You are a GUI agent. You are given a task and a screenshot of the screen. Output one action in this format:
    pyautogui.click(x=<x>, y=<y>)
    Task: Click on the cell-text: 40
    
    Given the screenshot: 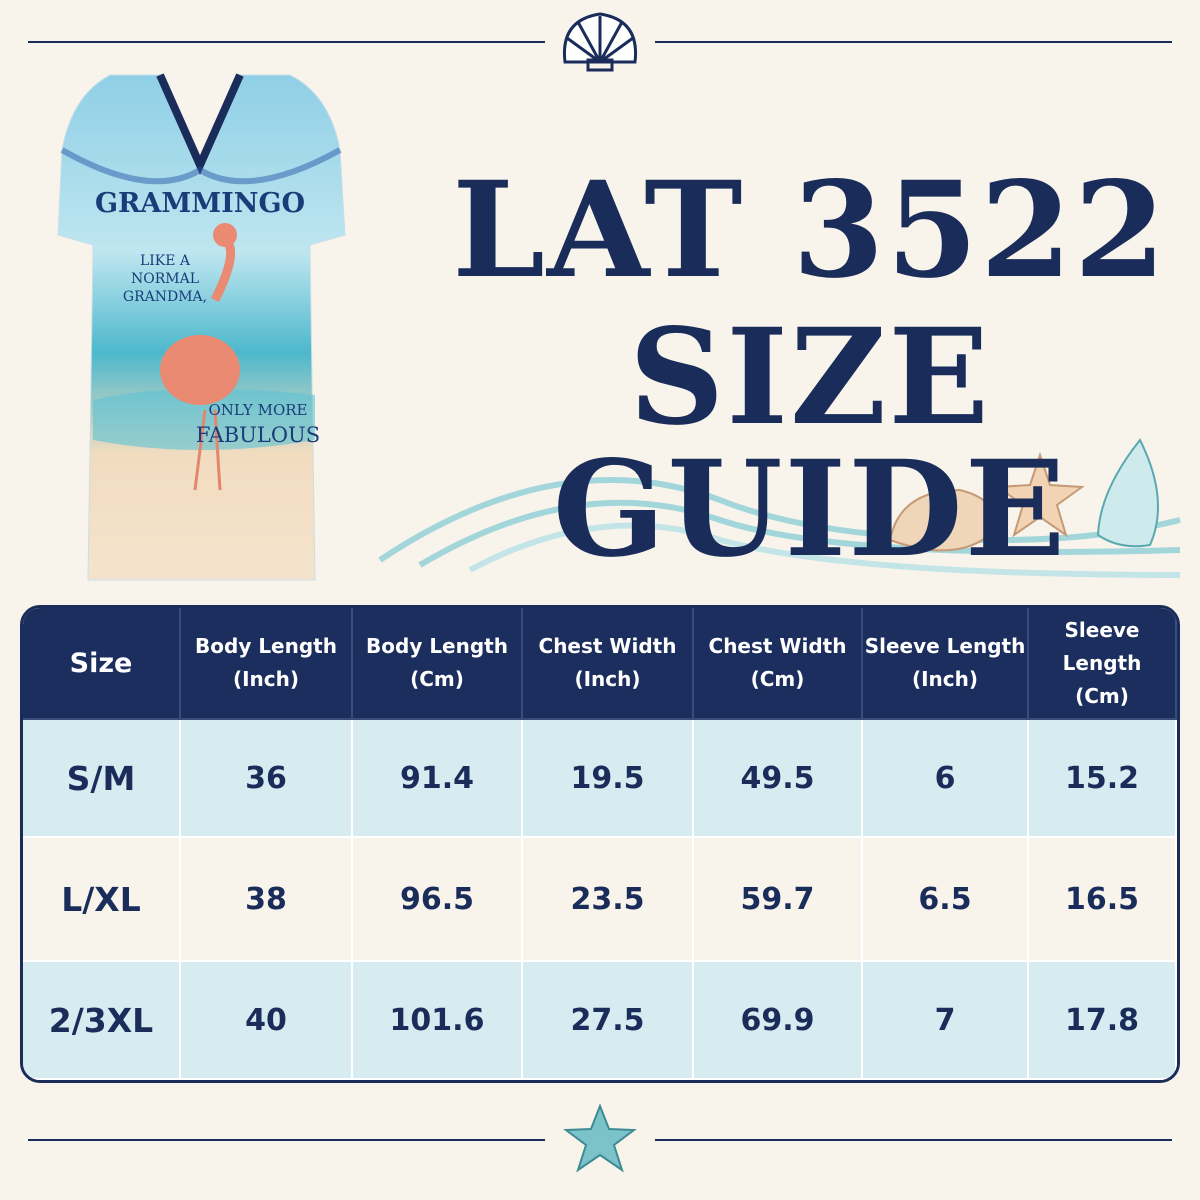 What is the action you would take?
    pyautogui.click(x=266, y=1020)
    